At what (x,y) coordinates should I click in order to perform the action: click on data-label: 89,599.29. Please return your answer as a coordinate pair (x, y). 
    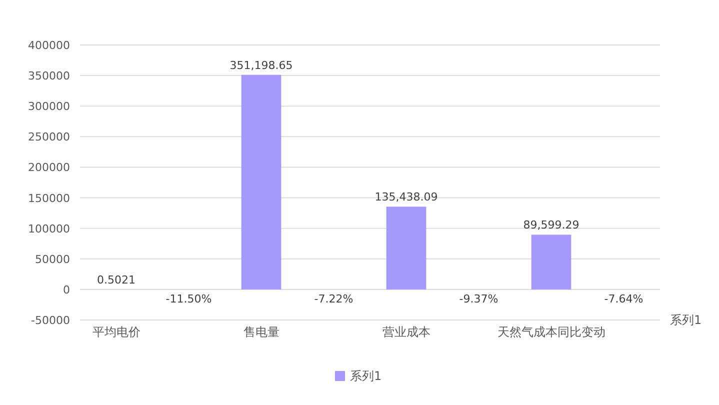
    Looking at the image, I should click on (551, 225).